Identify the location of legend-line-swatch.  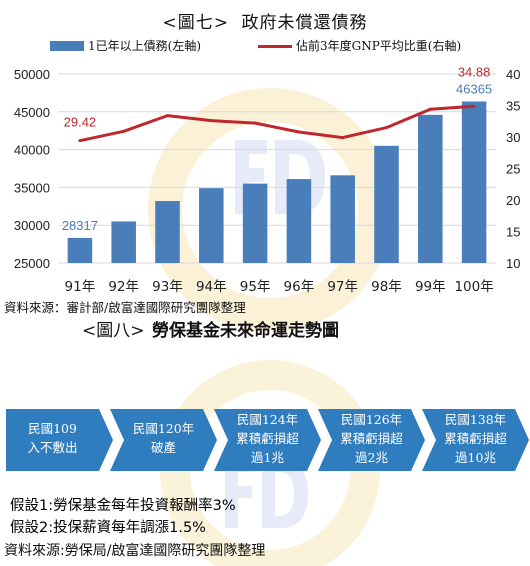
(275, 46).